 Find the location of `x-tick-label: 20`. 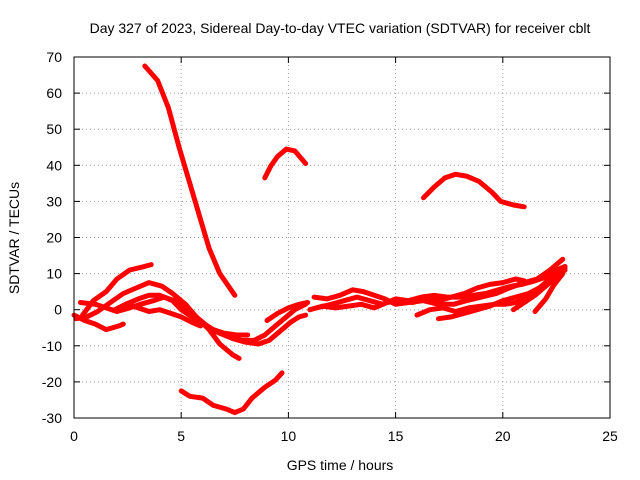

x-tick-label: 20 is located at coordinates (503, 436).